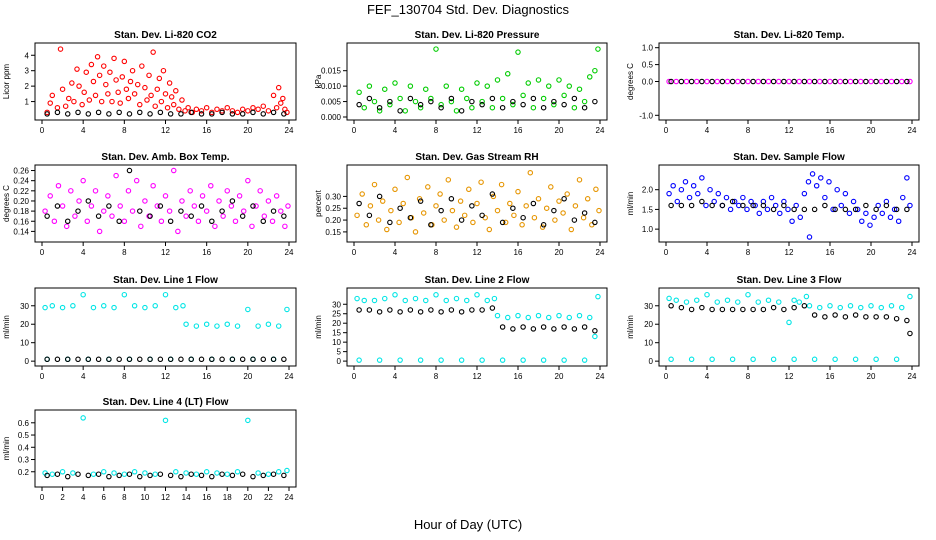  Describe the element at coordinates (395, 376) in the screenshot. I see `x-tick-label: 4` at that location.